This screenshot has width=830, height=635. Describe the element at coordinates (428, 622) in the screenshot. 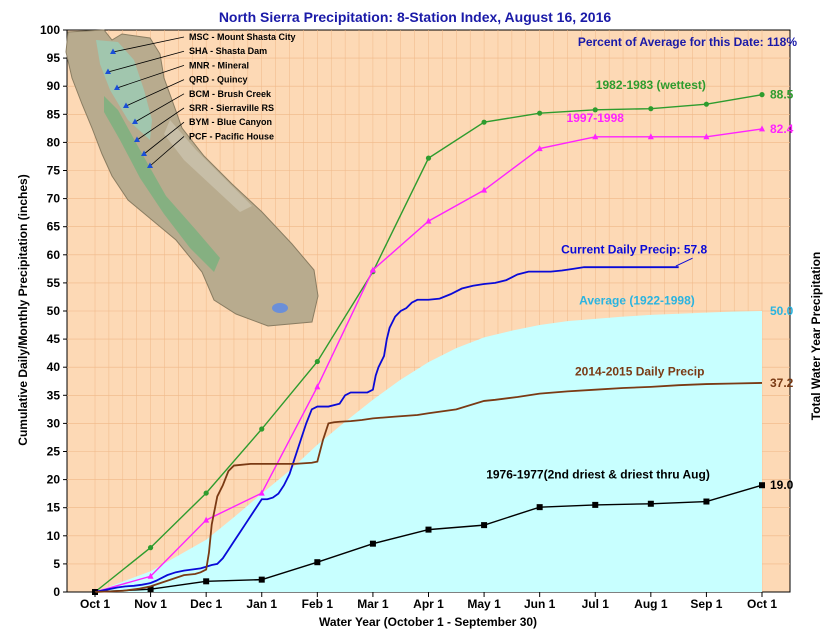

I see `x-axis-label: Water Year (October 1 - September 30)` at that location.